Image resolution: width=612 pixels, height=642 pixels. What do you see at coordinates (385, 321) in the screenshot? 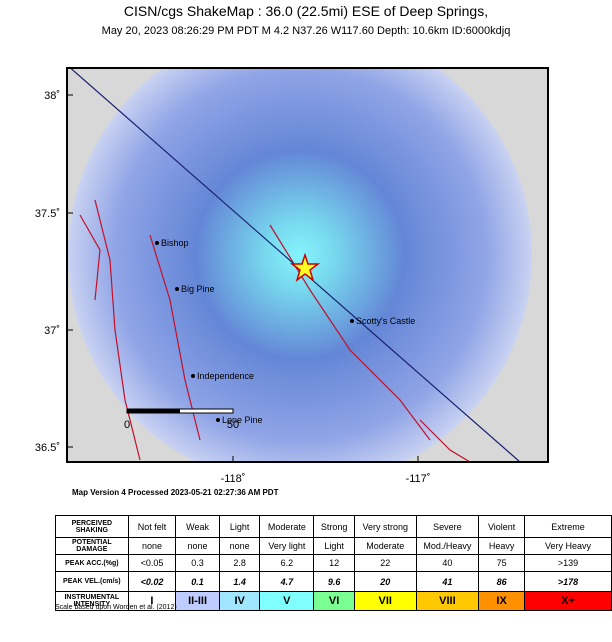
I see `place-label: Scotty's Castle` at bounding box center [385, 321].